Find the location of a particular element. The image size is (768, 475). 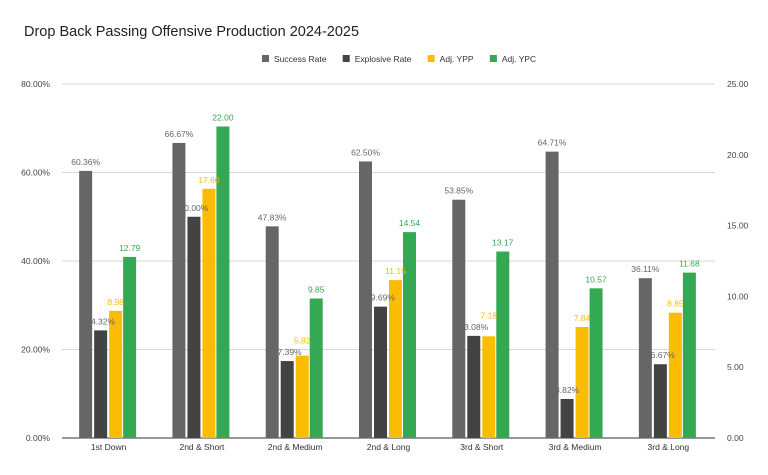

data-label: 16.67% is located at coordinates (660, 355).